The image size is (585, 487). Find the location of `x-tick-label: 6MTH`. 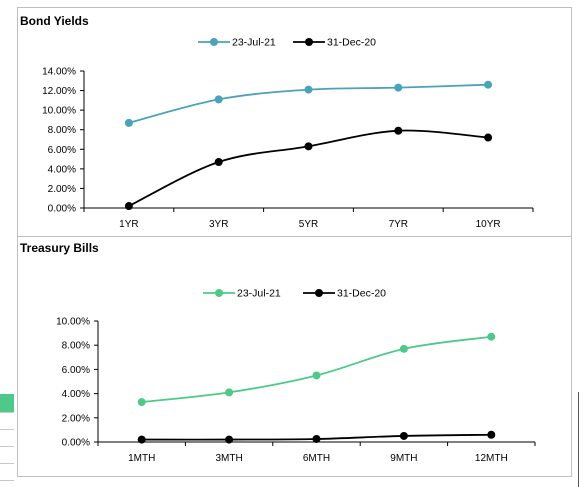

x-tick-label: 6MTH is located at coordinates (316, 458).